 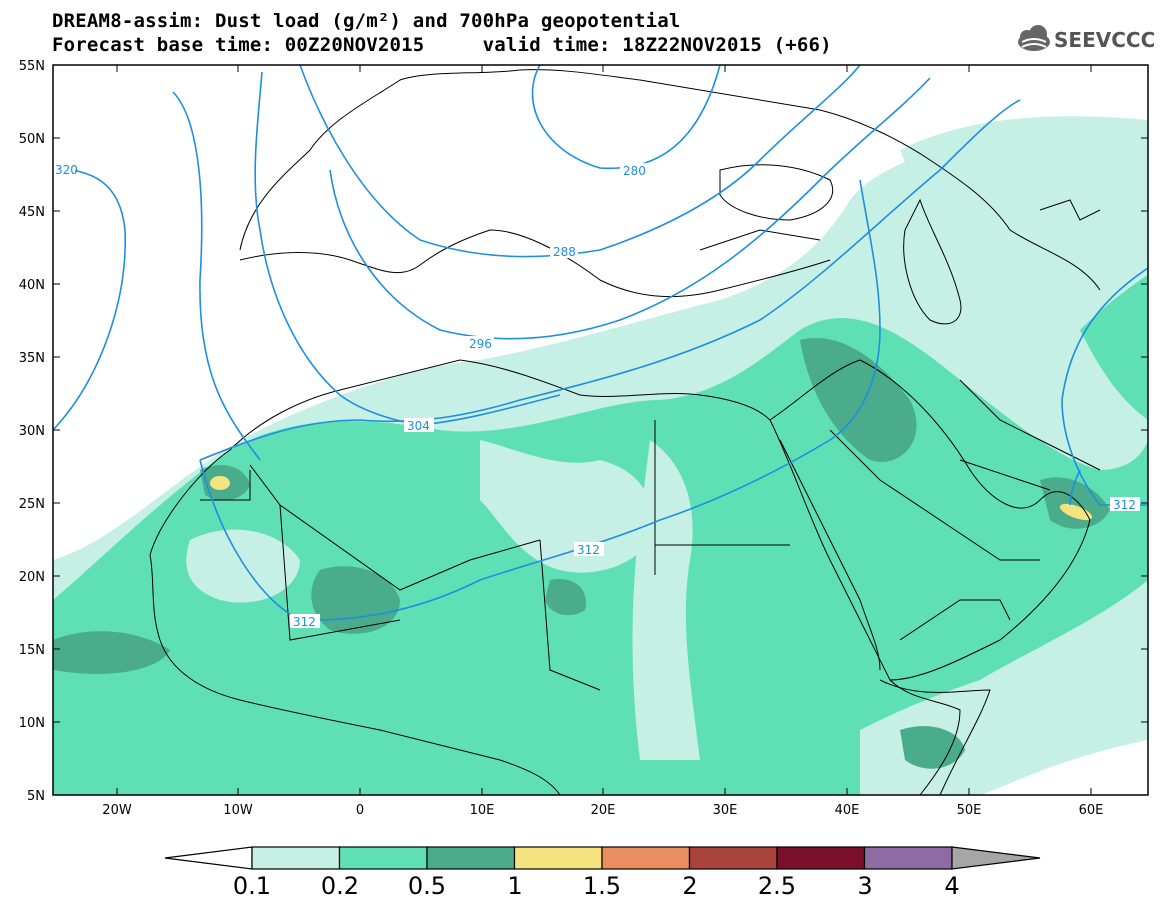 I want to click on border-greece-turkey, so click(x=760, y=240).